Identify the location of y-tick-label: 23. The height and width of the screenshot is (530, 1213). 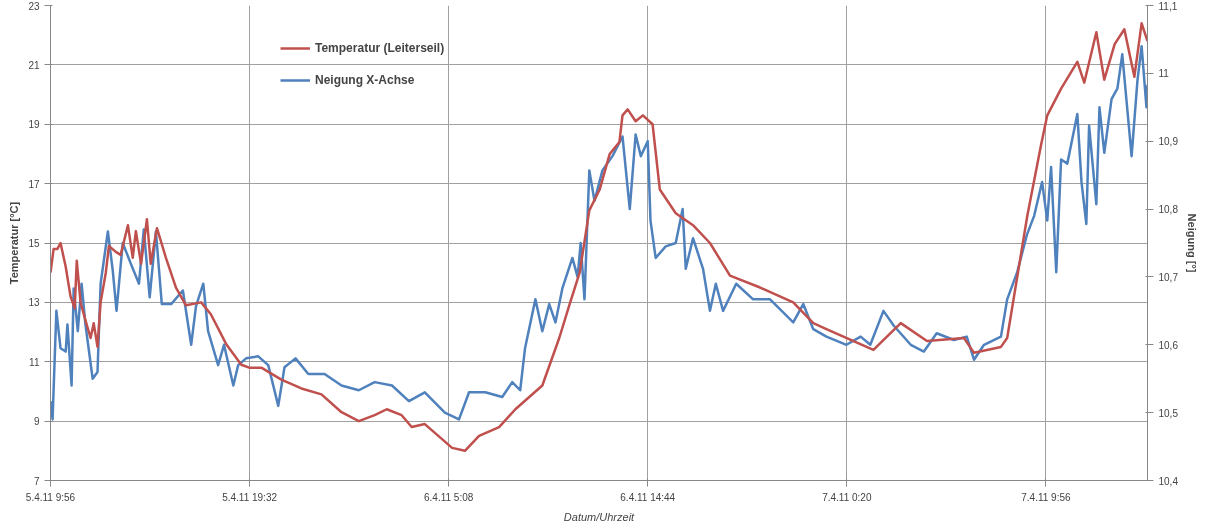
(34, 6).